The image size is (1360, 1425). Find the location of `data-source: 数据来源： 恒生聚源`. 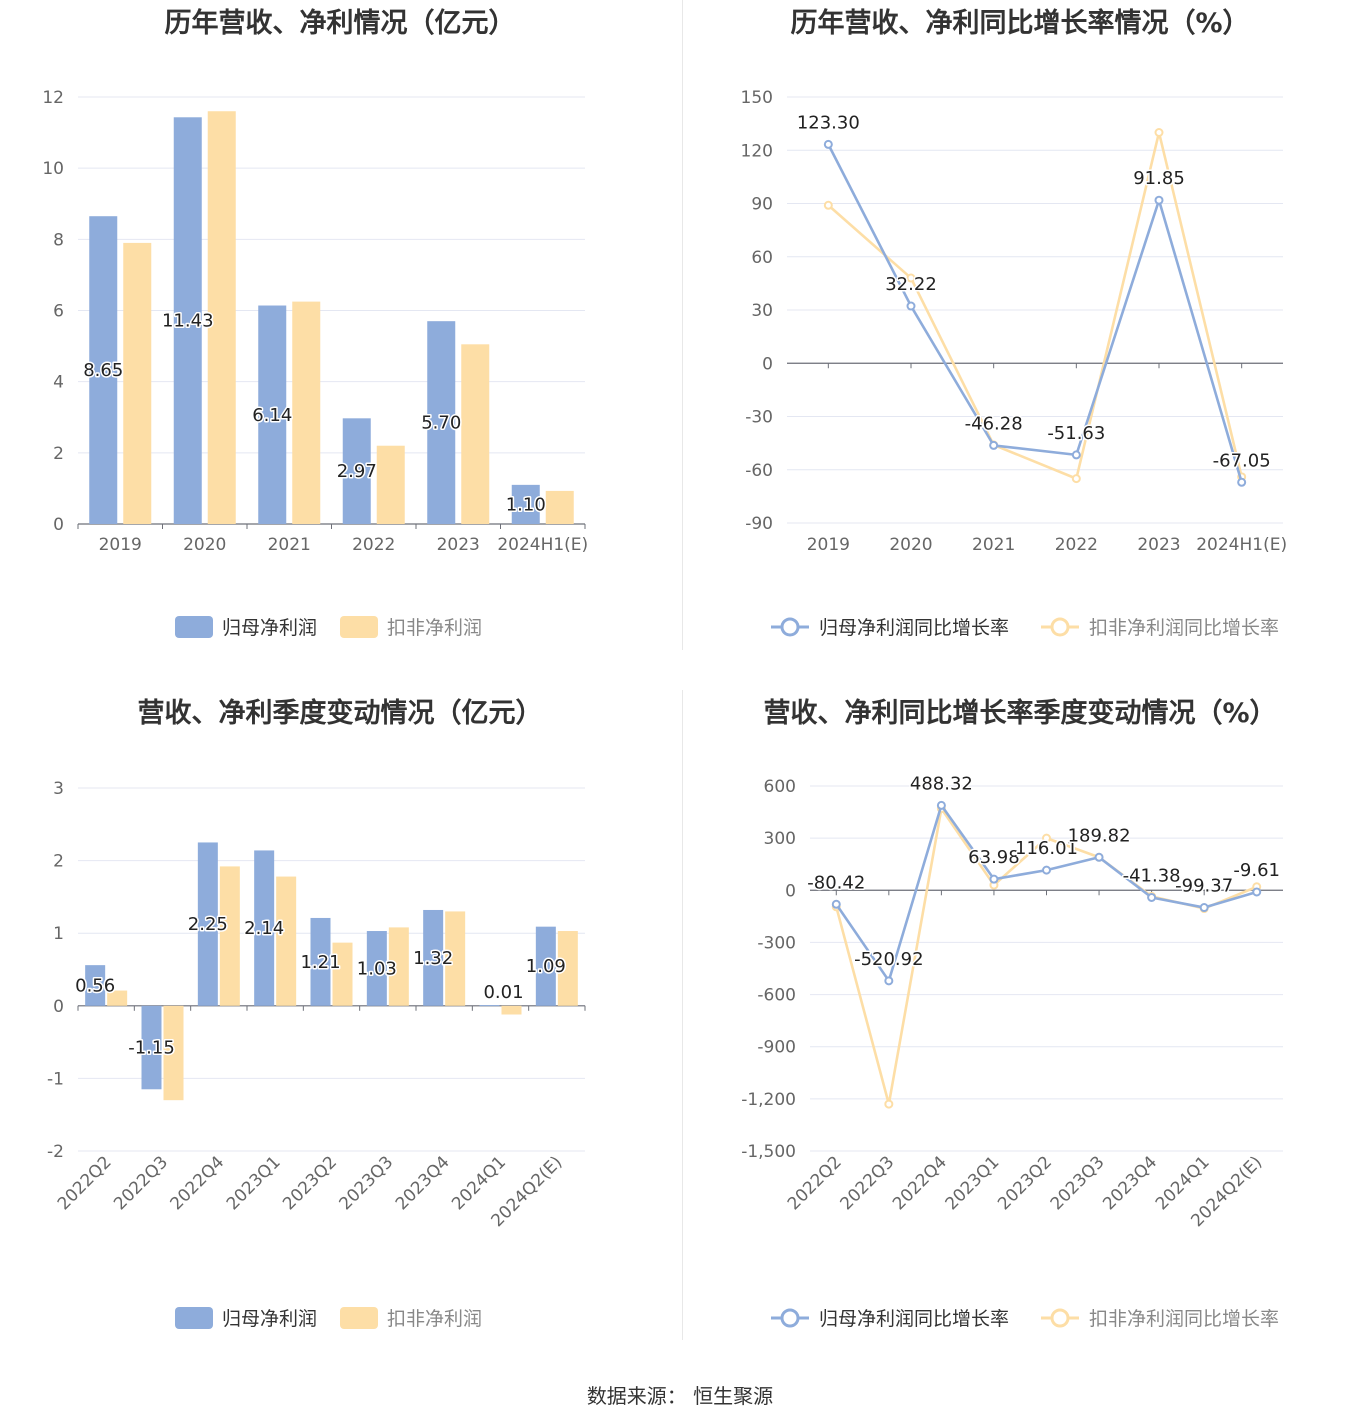

data-source: 数据来源： 恒生聚源 is located at coordinates (680, 1396).